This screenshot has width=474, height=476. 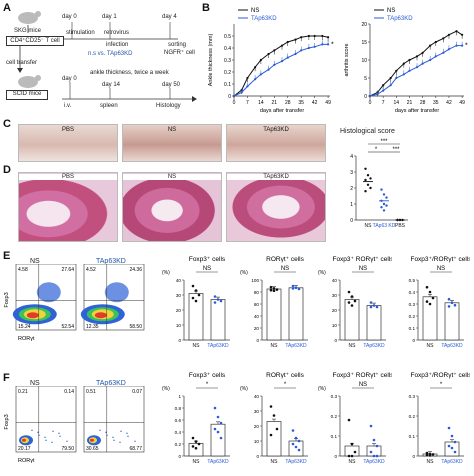 What do you see at coordinates (67, 327) in the screenshot?
I see `quadrant-value-lr: 52.54` at bounding box center [67, 327].